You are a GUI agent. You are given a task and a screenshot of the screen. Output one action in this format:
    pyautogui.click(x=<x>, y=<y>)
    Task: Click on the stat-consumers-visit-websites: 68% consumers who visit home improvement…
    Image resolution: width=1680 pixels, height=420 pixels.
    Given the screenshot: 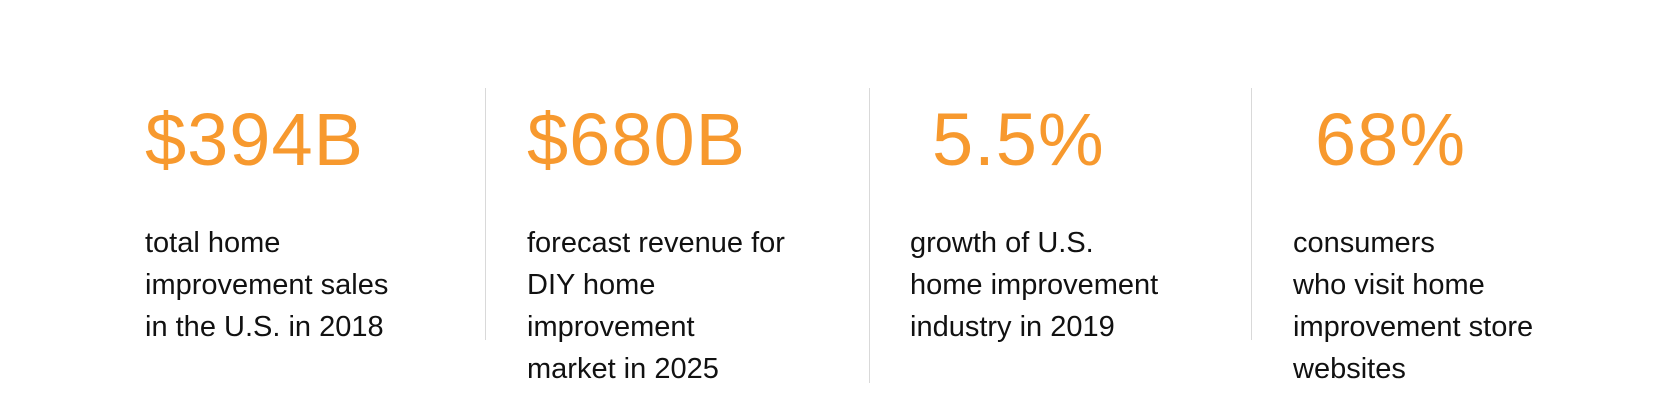 What is the action you would take?
    pyautogui.click(x=1458, y=245)
    